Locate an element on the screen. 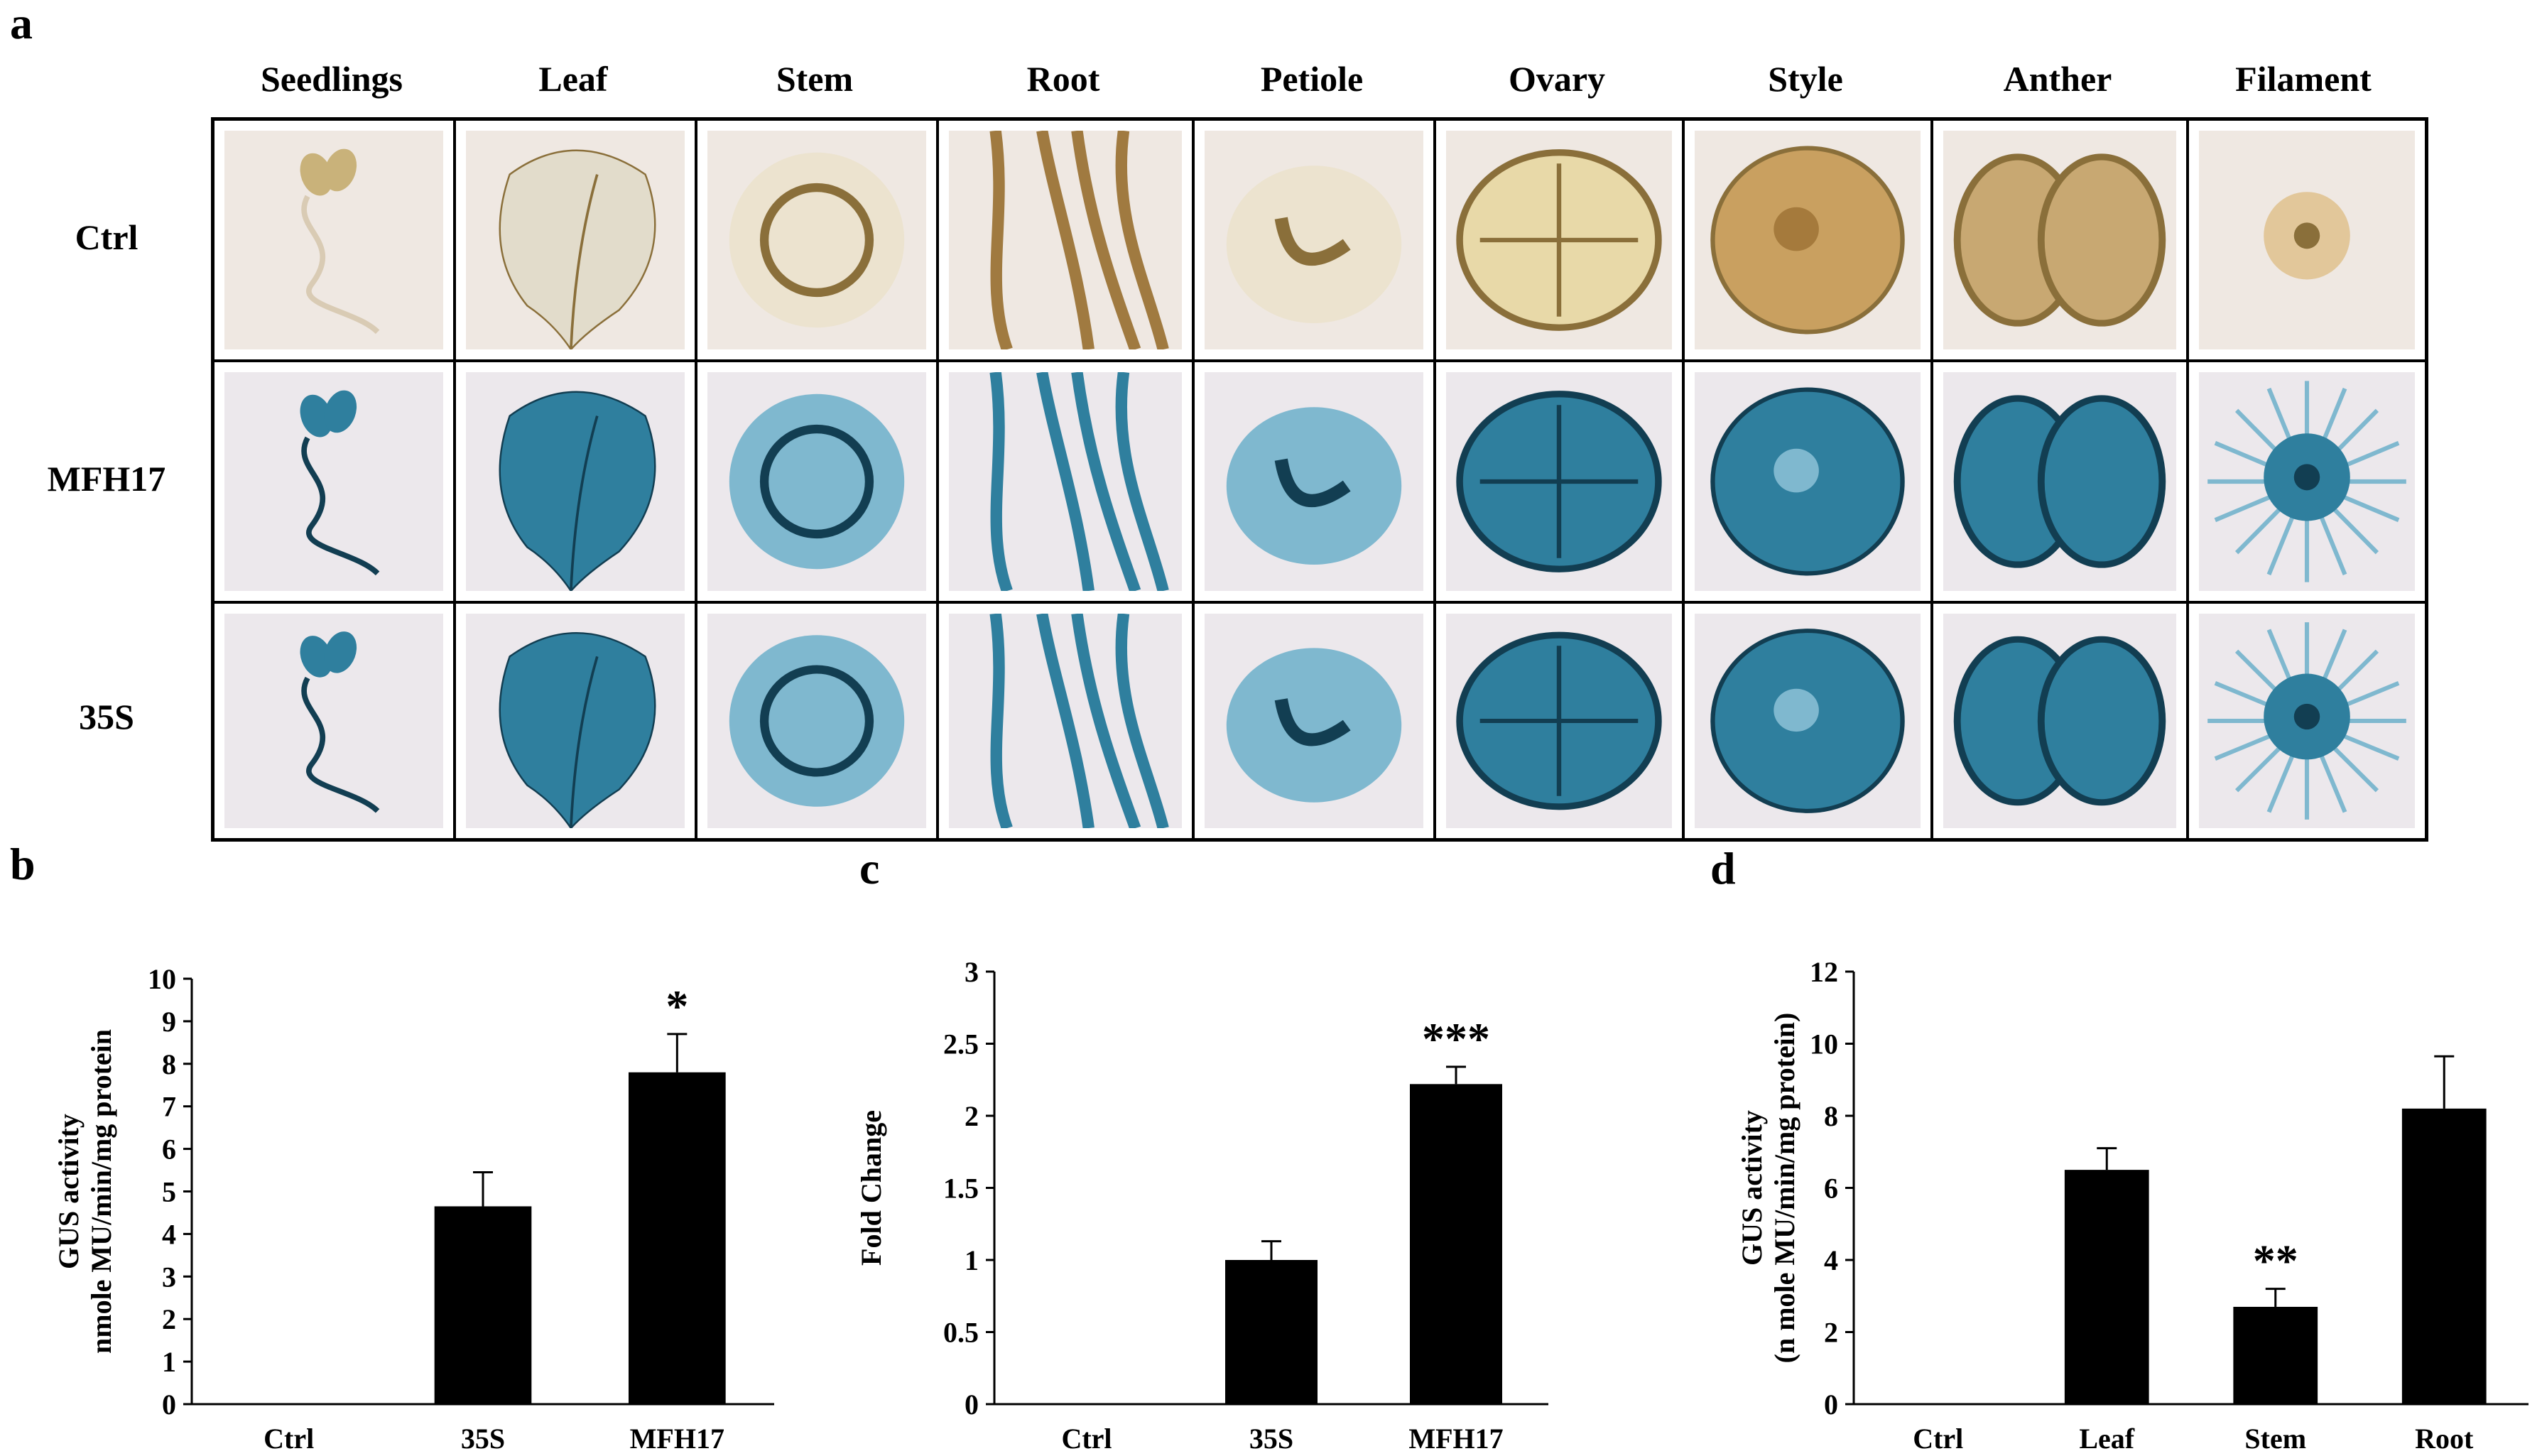 This screenshot has width=2542, height=1456. column-label: Ovary is located at coordinates (1557, 79).